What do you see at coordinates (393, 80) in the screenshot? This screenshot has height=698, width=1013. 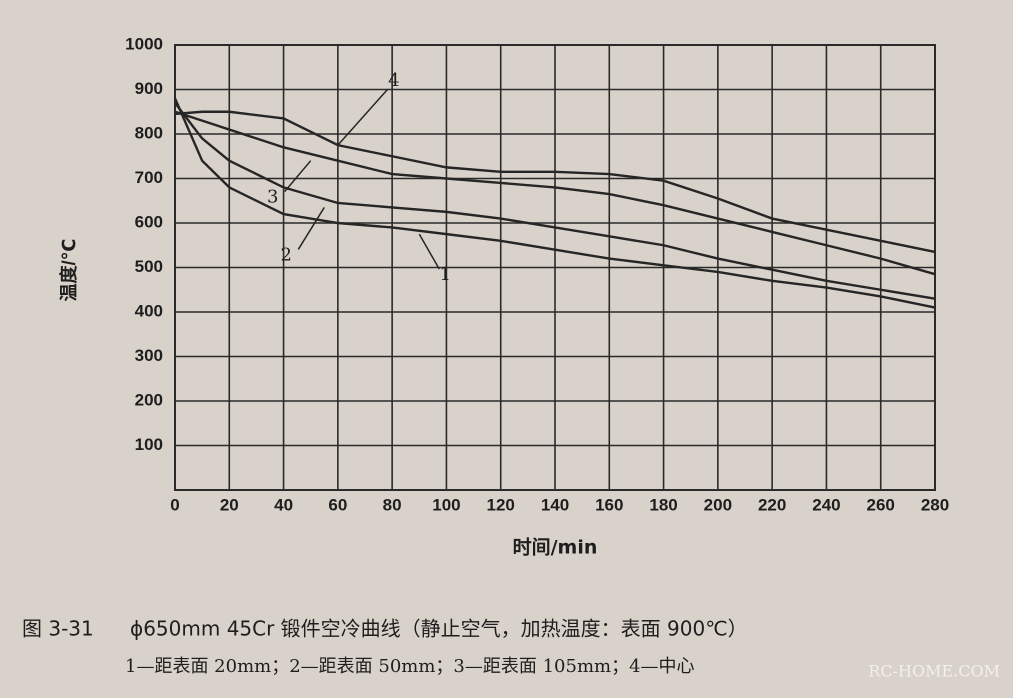 I see `curve-label: 4` at bounding box center [393, 80].